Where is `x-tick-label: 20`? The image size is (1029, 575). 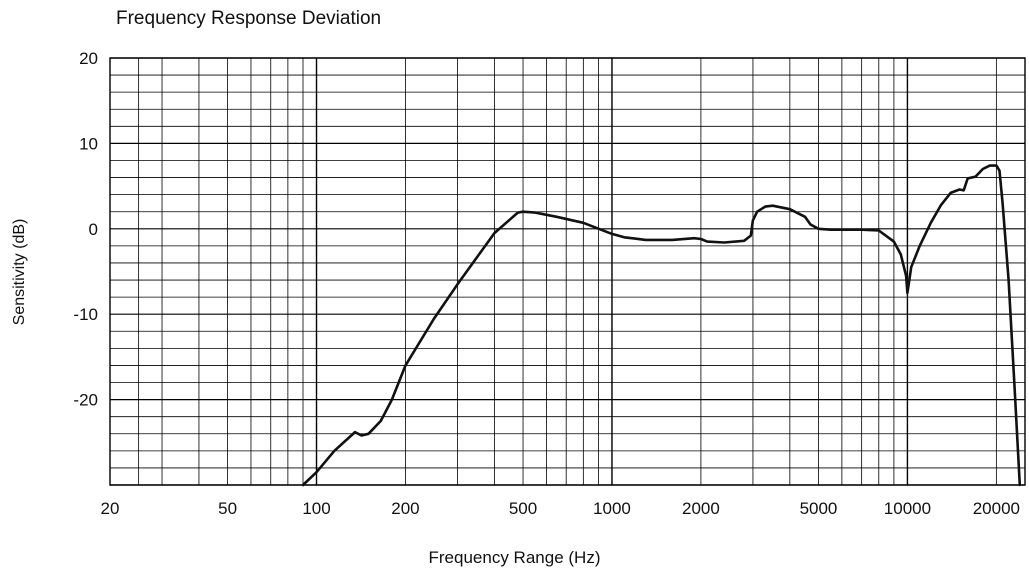 x-tick-label: 20 is located at coordinates (110, 508).